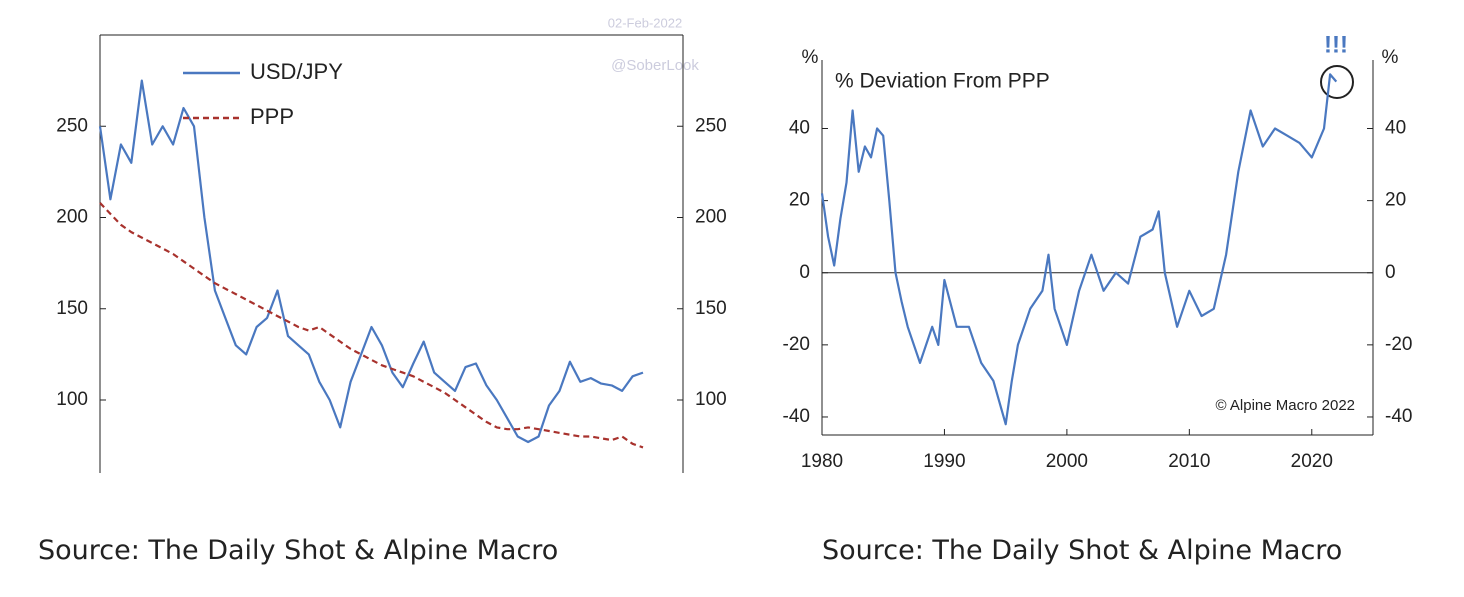 This screenshot has height=597, width=1464. I want to click on x-tick-label: 1980, so click(822, 461).